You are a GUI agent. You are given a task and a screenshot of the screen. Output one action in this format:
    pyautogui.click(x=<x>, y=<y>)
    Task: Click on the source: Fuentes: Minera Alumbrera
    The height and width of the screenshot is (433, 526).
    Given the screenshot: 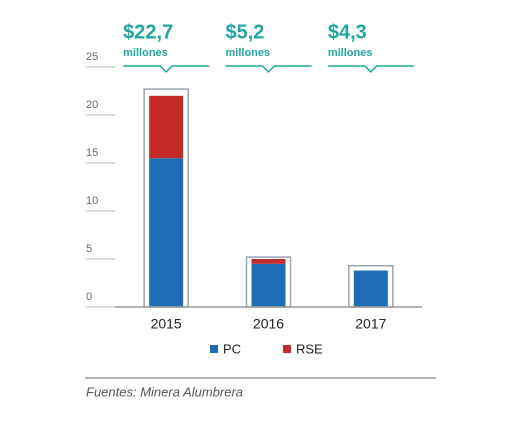 What is the action you would take?
    pyautogui.click(x=164, y=391)
    